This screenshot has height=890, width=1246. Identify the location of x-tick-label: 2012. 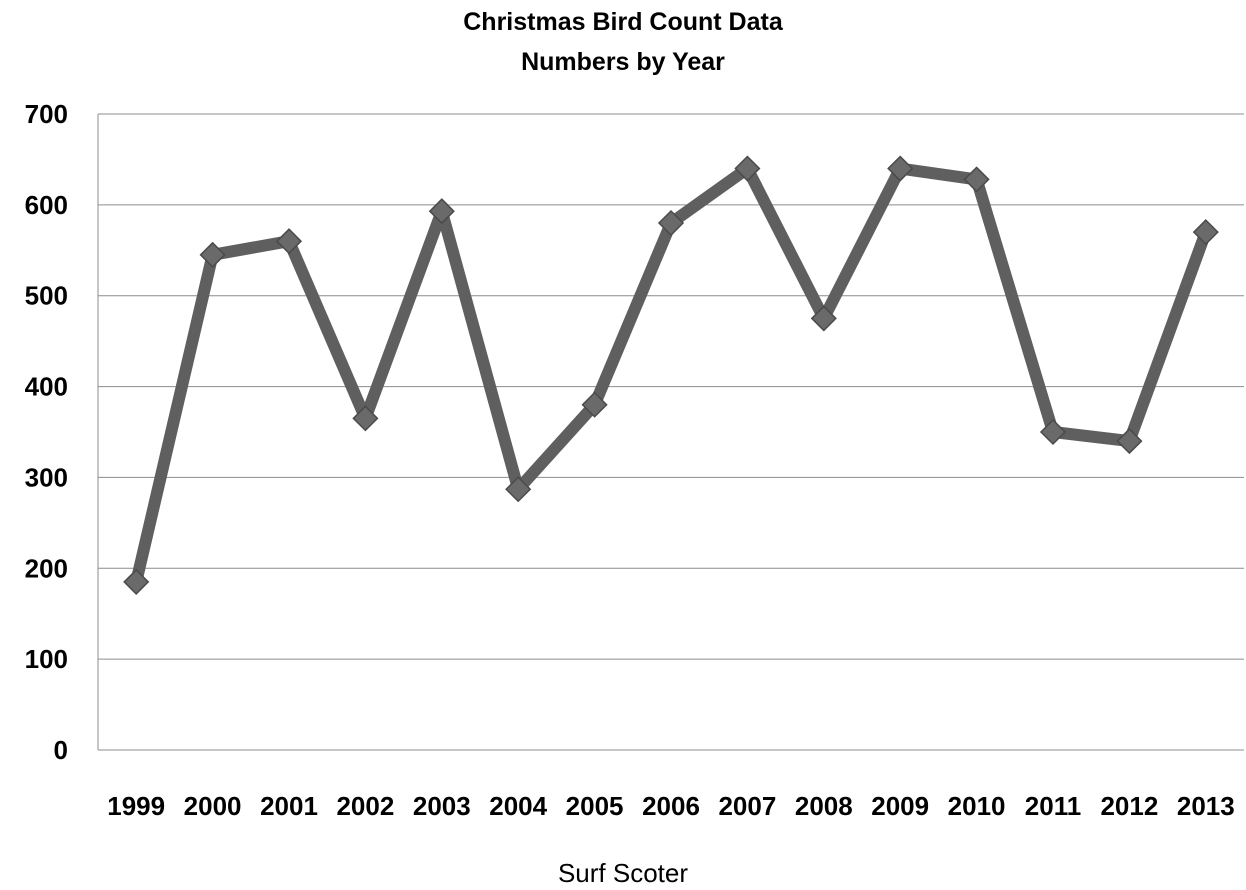
(1129, 806).